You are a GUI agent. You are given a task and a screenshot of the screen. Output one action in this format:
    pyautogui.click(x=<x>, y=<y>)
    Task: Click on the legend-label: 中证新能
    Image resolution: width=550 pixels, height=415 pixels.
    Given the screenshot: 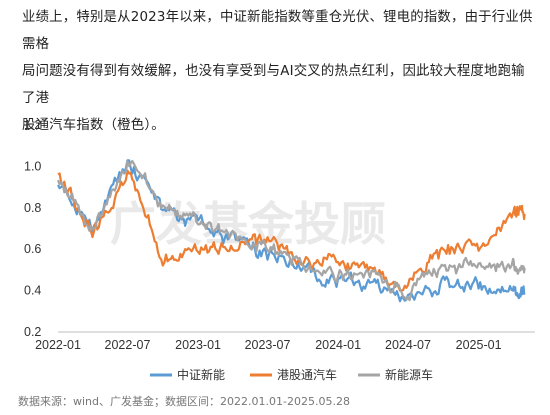 What is the action you would take?
    pyautogui.click(x=201, y=374)
    